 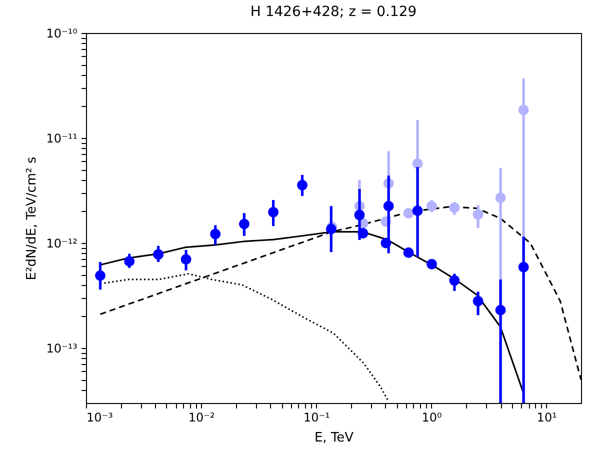 What do you see at coordinates (432, 417) in the screenshot?
I see `x-tick-label: 10⁰` at bounding box center [432, 417].